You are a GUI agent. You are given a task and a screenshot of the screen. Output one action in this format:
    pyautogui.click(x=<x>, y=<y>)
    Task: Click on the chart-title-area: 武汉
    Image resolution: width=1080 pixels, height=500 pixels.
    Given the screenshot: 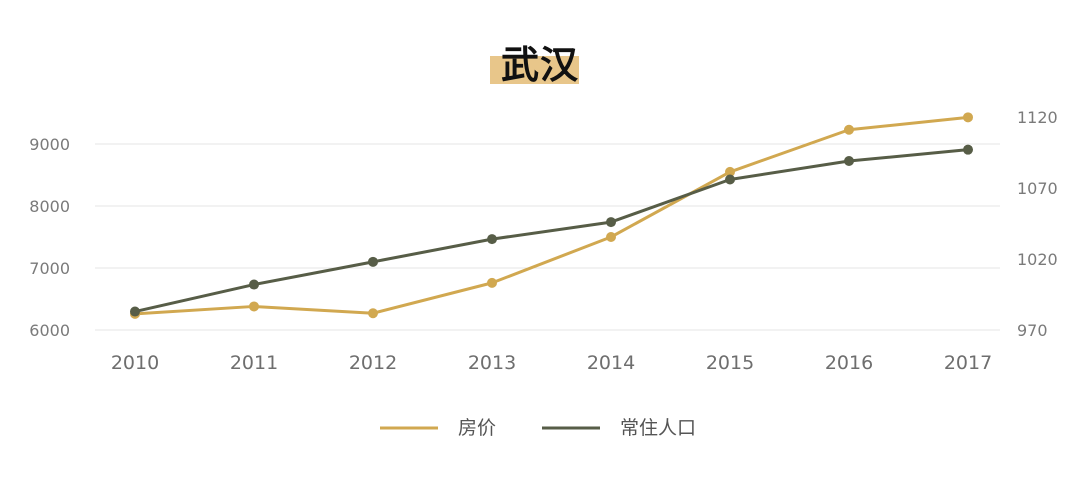 What is the action you would take?
    pyautogui.click(x=540, y=60)
    